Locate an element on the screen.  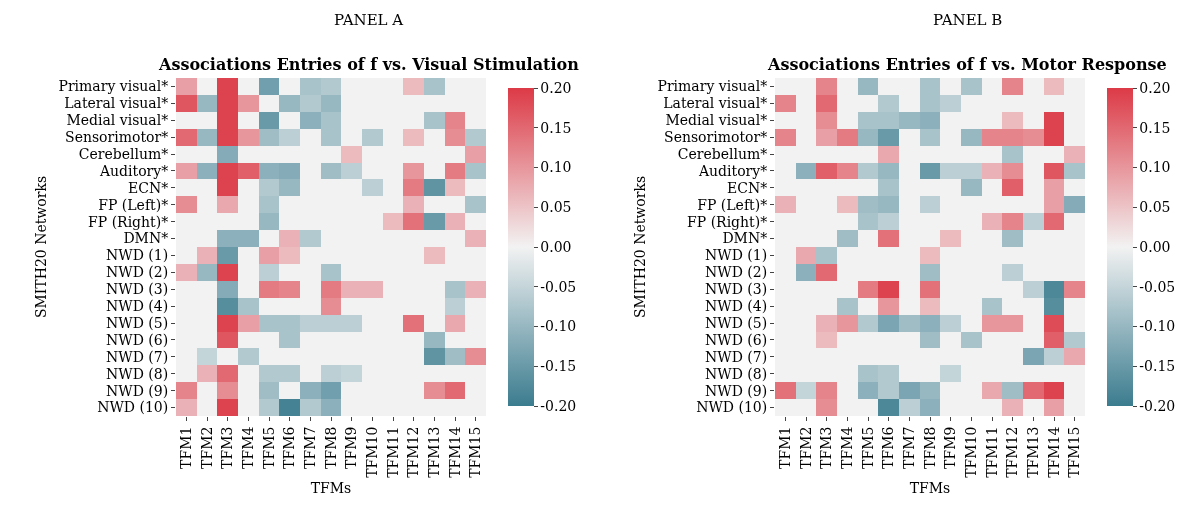
chart-subtitle: Associations Entries of f vs. Motor Response is located at coordinates (967, 64).